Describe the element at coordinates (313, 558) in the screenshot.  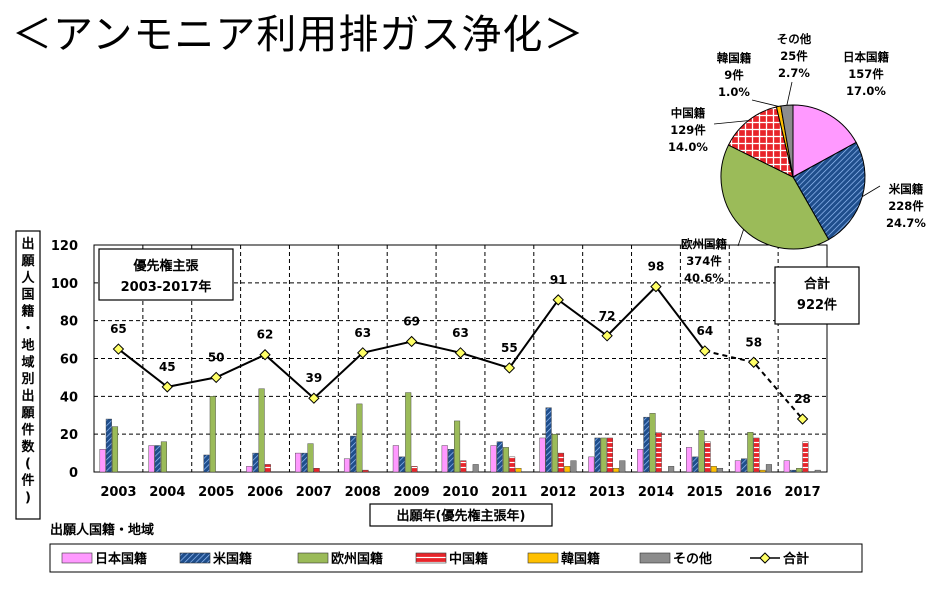
I see `legend-swatch-欧州国籍` at that location.